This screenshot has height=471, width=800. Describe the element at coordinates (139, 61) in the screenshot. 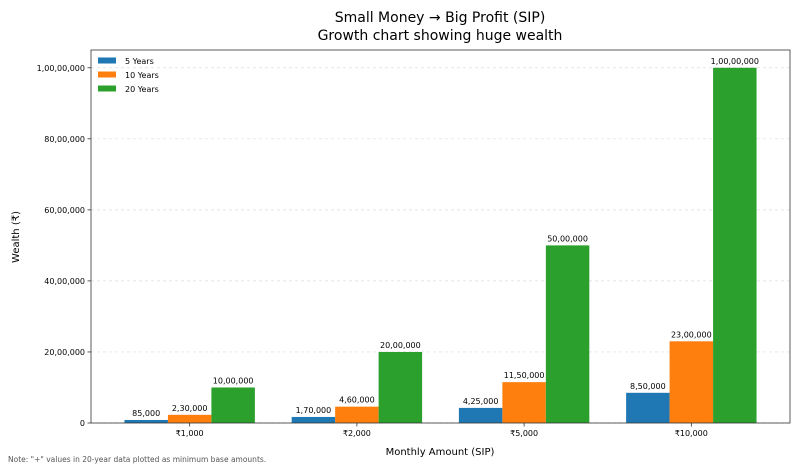

I see `legend-label: 5 Years` at that location.